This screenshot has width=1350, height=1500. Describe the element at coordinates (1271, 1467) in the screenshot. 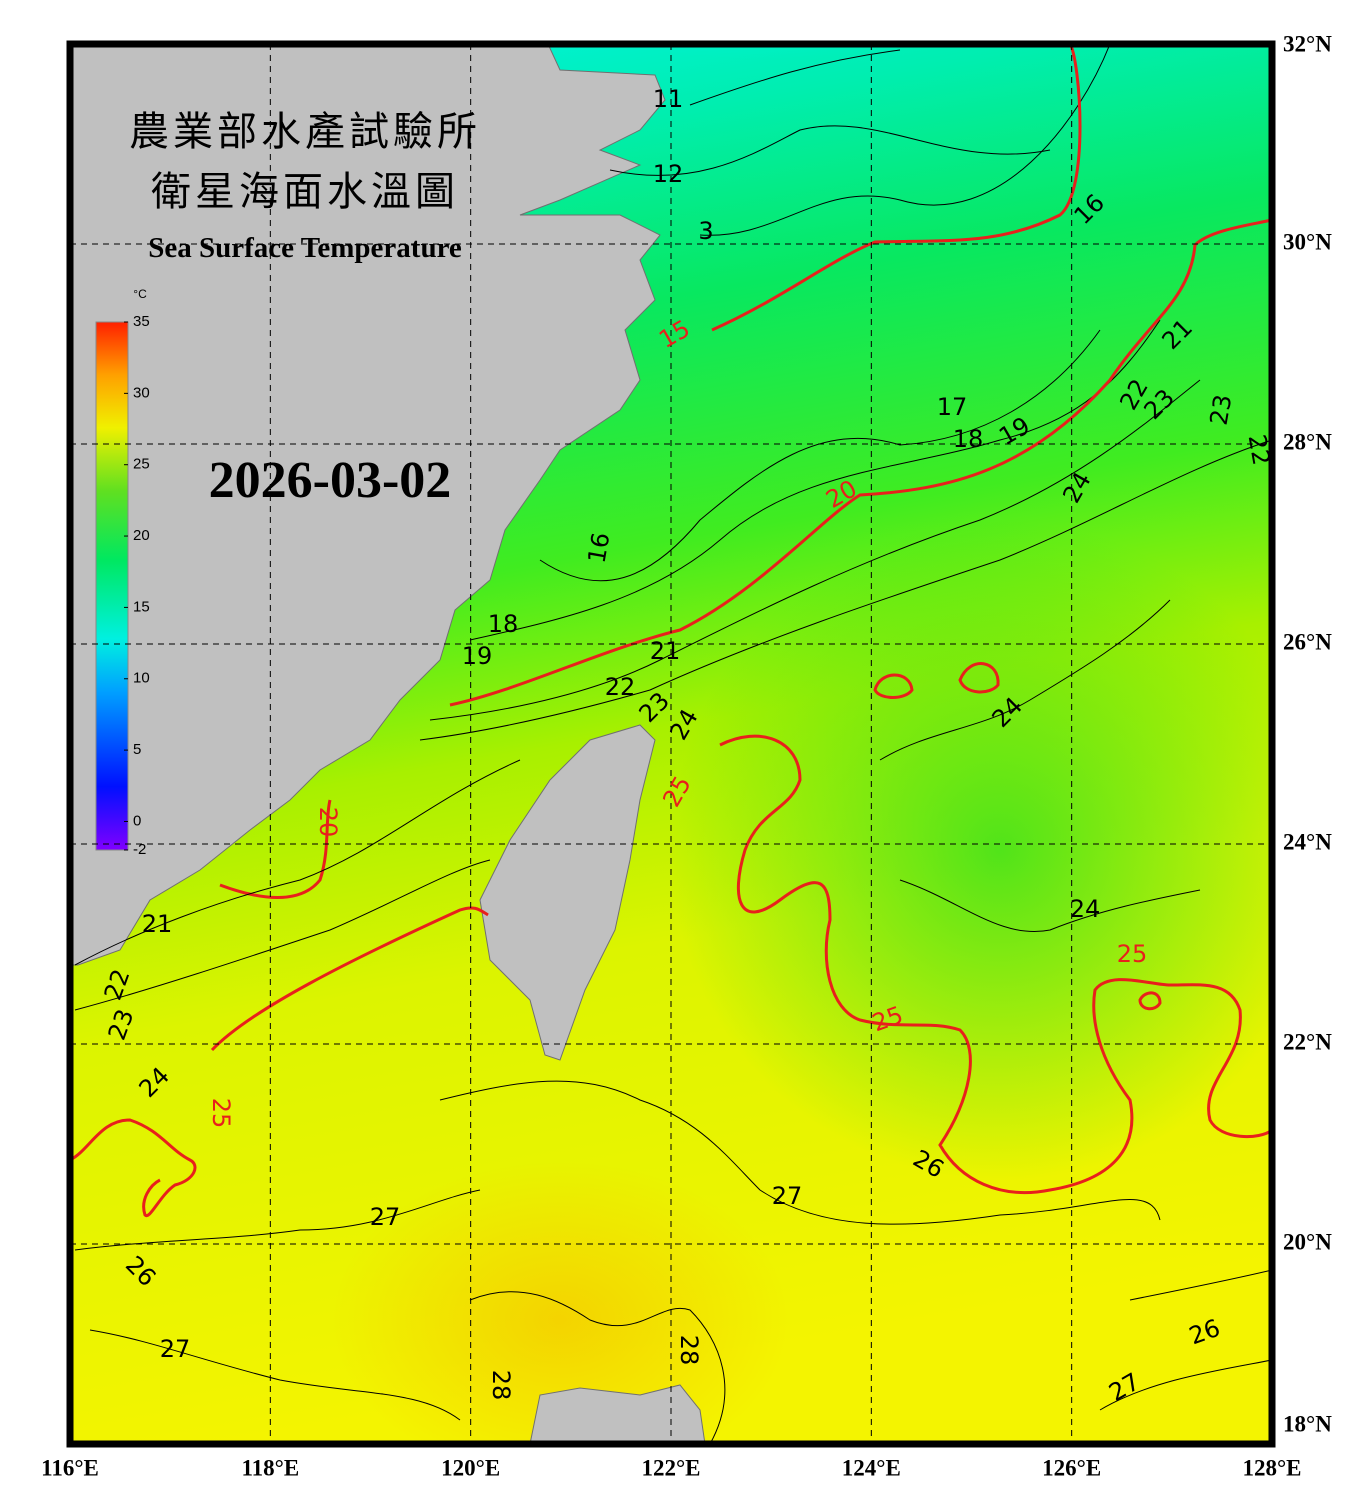

I see `lon-tick-label: 128°E` at that location.